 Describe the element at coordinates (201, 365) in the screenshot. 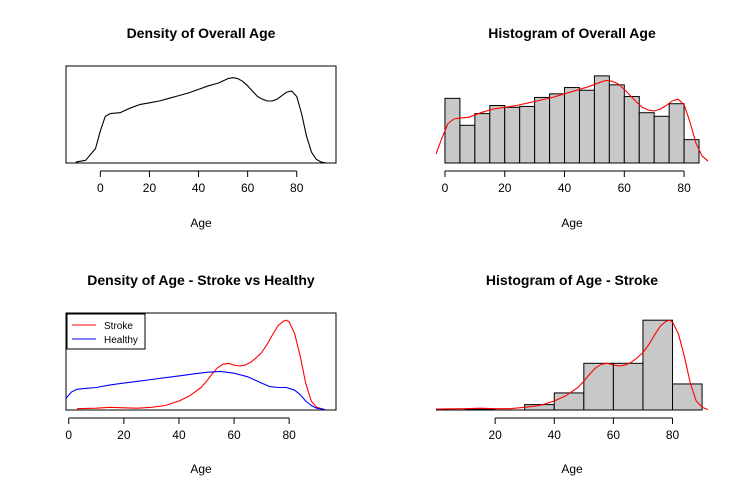

I see `density-line-stroke` at that location.